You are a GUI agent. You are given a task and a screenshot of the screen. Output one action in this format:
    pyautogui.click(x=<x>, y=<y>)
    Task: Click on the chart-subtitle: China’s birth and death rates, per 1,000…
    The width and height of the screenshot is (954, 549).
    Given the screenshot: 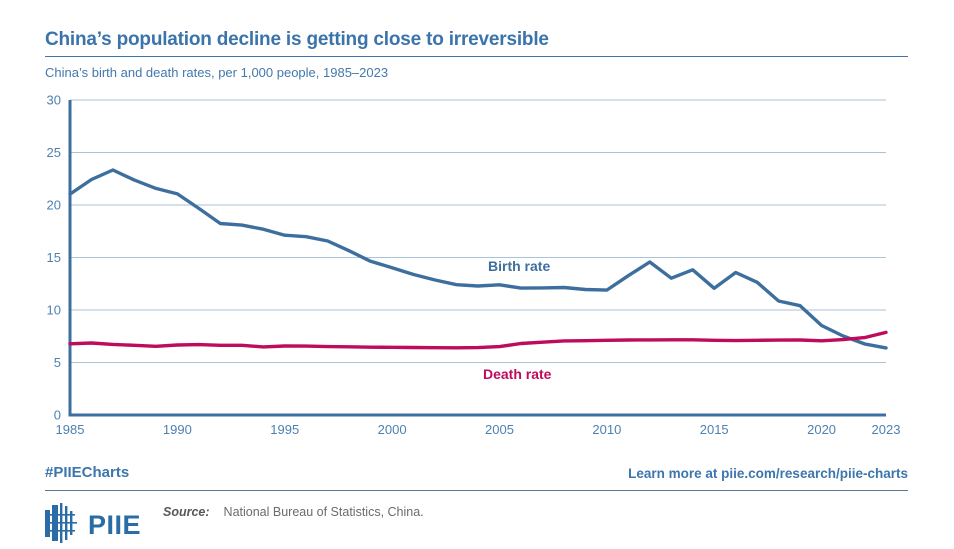 What is the action you would take?
    pyautogui.click(x=217, y=72)
    